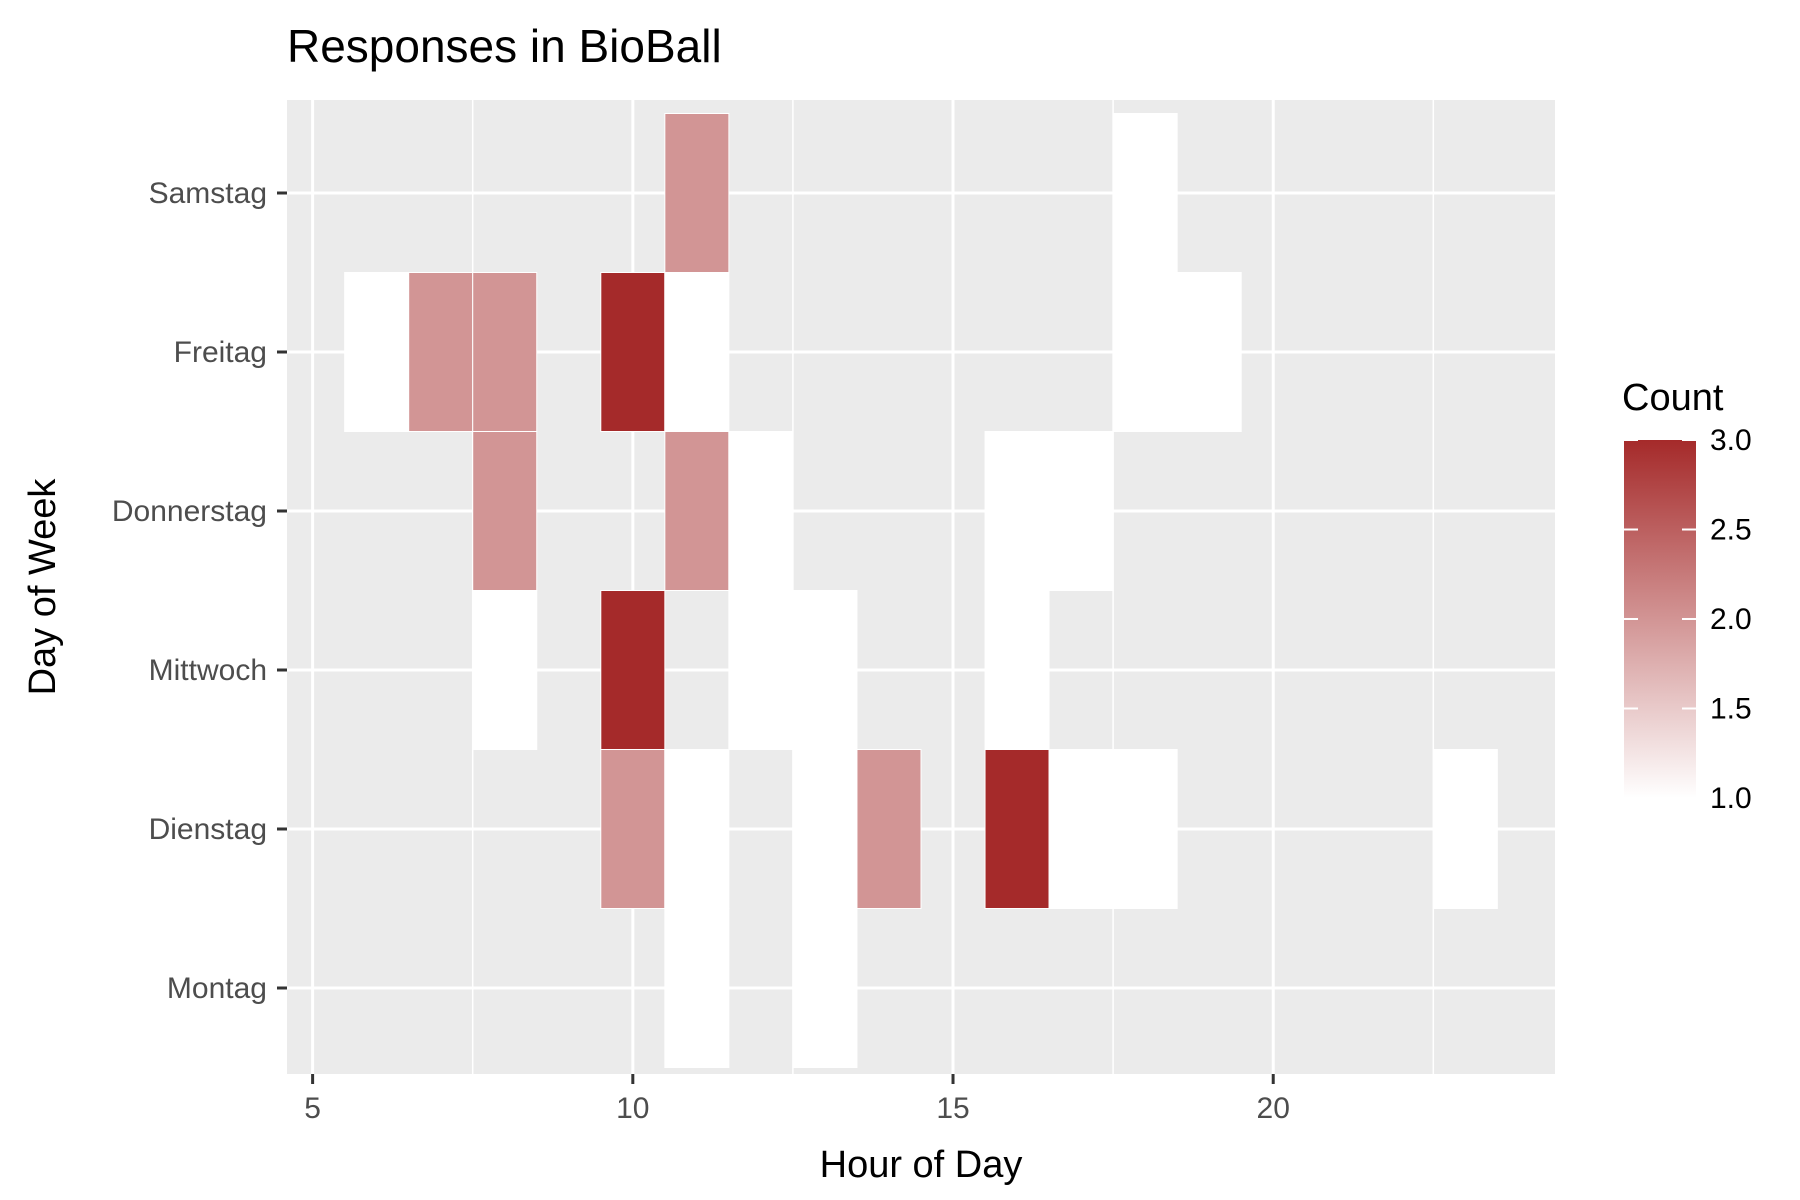 The height and width of the screenshot is (1200, 1800). What do you see at coordinates (1731, 440) in the screenshot?
I see `legend-tick-label: 3.0` at bounding box center [1731, 440].